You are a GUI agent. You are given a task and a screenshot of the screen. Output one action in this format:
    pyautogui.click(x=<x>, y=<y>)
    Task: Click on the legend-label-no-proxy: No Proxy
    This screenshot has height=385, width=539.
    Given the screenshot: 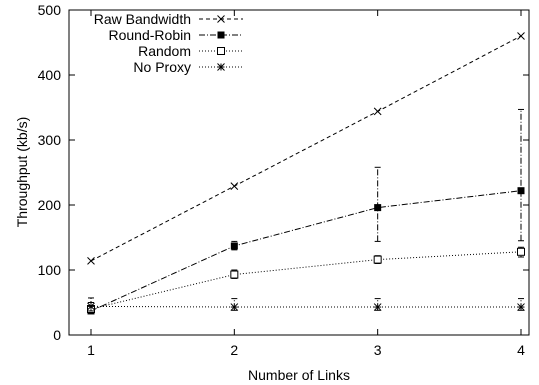 What is the action you would take?
    pyautogui.click(x=162, y=67)
    